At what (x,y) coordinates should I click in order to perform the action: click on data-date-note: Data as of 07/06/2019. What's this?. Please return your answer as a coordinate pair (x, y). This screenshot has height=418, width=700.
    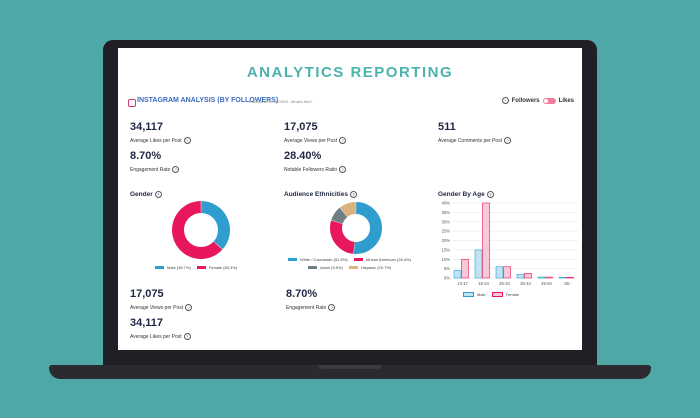
    Looking at the image, I should click on (281, 101).